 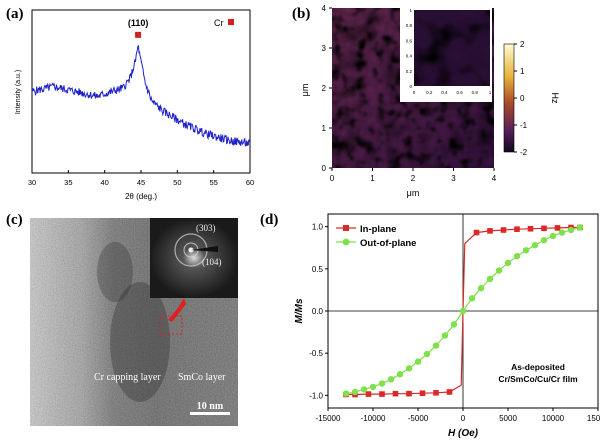 What do you see at coordinates (429, 92) in the screenshot?
I see `inset-xtick-label: 0.2` at bounding box center [429, 92].